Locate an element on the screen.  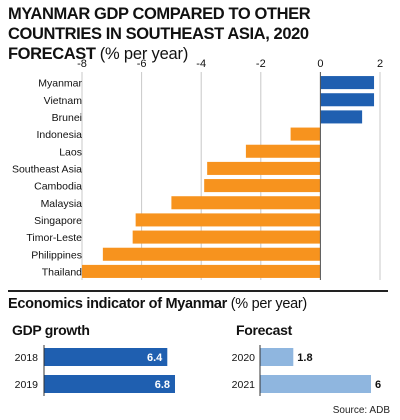
bar-southeast-asia is located at coordinates (264, 168).